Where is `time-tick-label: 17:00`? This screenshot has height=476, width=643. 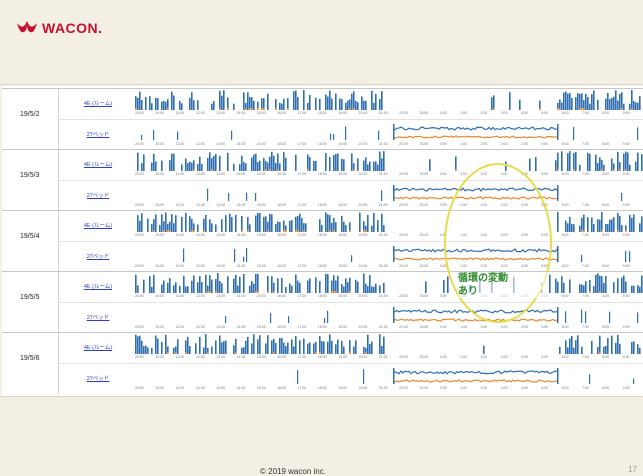 time-tick-label: 17:00 is located at coordinates (302, 357).